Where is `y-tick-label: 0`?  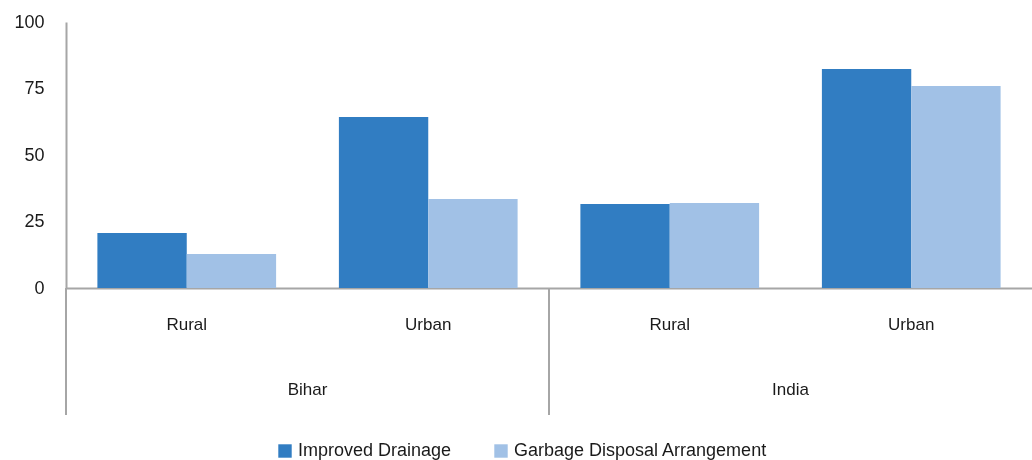 y-tick-label: 0 is located at coordinates (39, 287).